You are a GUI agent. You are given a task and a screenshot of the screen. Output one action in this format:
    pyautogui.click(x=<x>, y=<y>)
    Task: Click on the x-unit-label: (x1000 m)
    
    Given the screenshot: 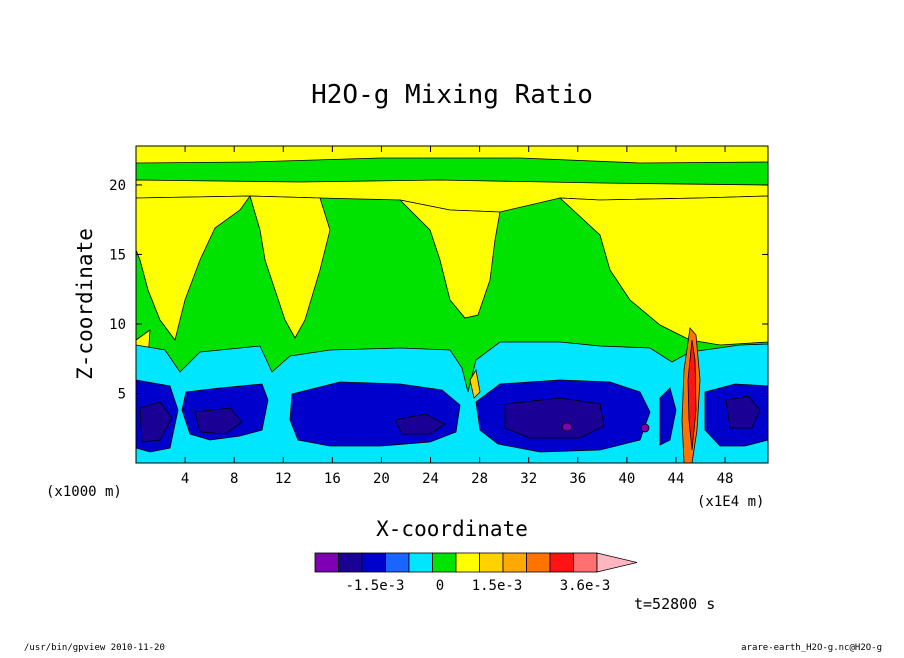 What is the action you would take?
    pyautogui.click(x=84, y=492)
    